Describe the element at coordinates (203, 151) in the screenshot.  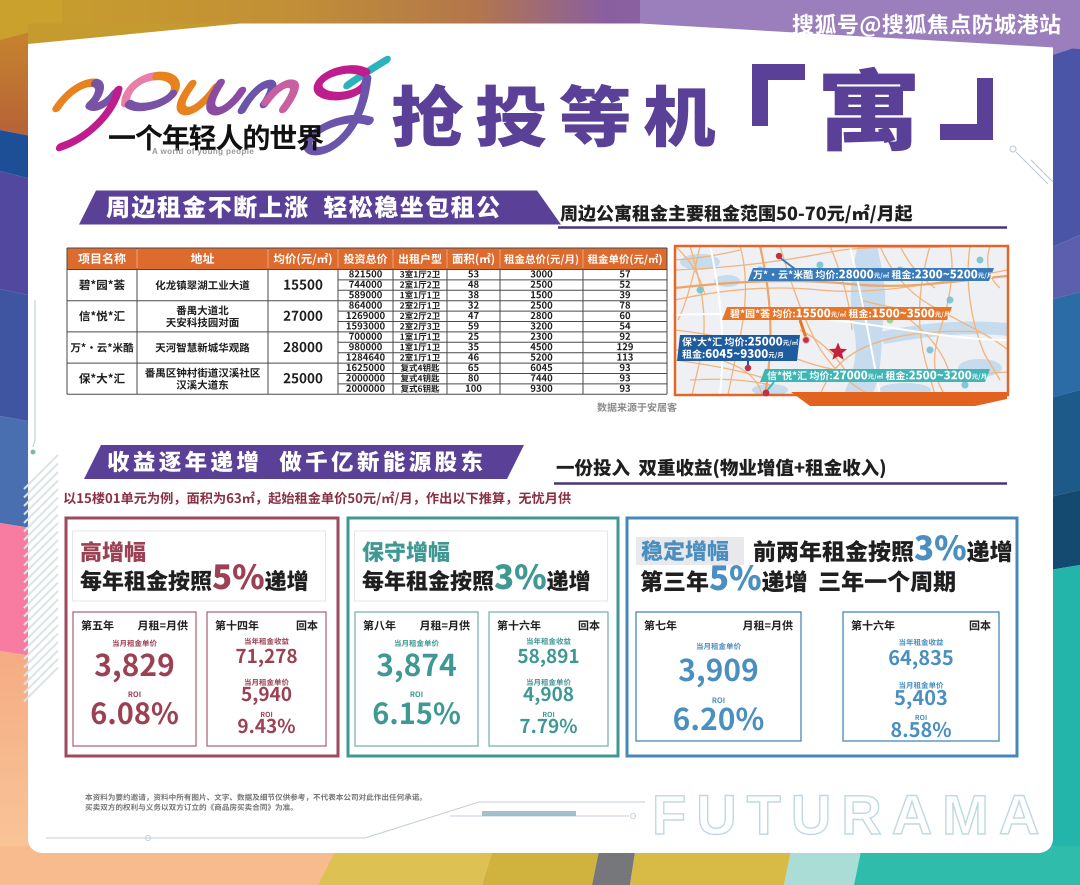
I see `svg-text: A world of young people` at that location.